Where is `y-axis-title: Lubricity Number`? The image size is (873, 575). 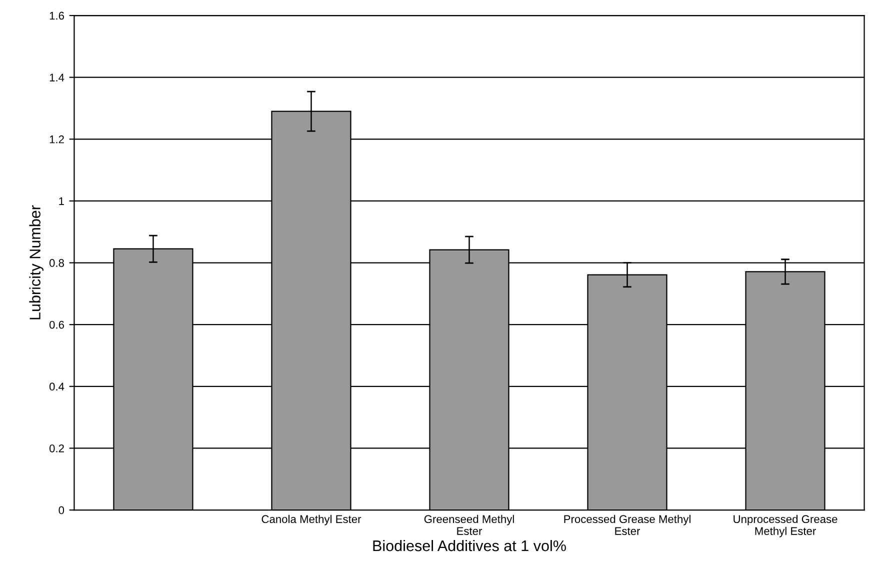
y-axis-title: Lubricity Number is located at coordinates (36, 262).